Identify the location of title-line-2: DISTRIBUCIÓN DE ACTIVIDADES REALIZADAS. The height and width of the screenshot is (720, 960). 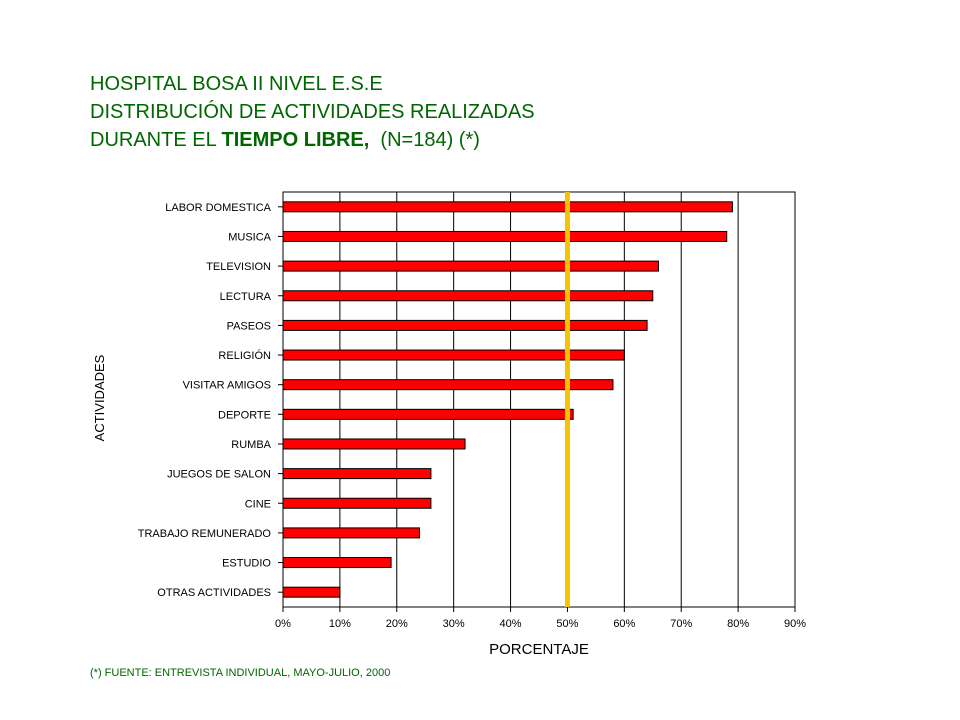
(312, 112).